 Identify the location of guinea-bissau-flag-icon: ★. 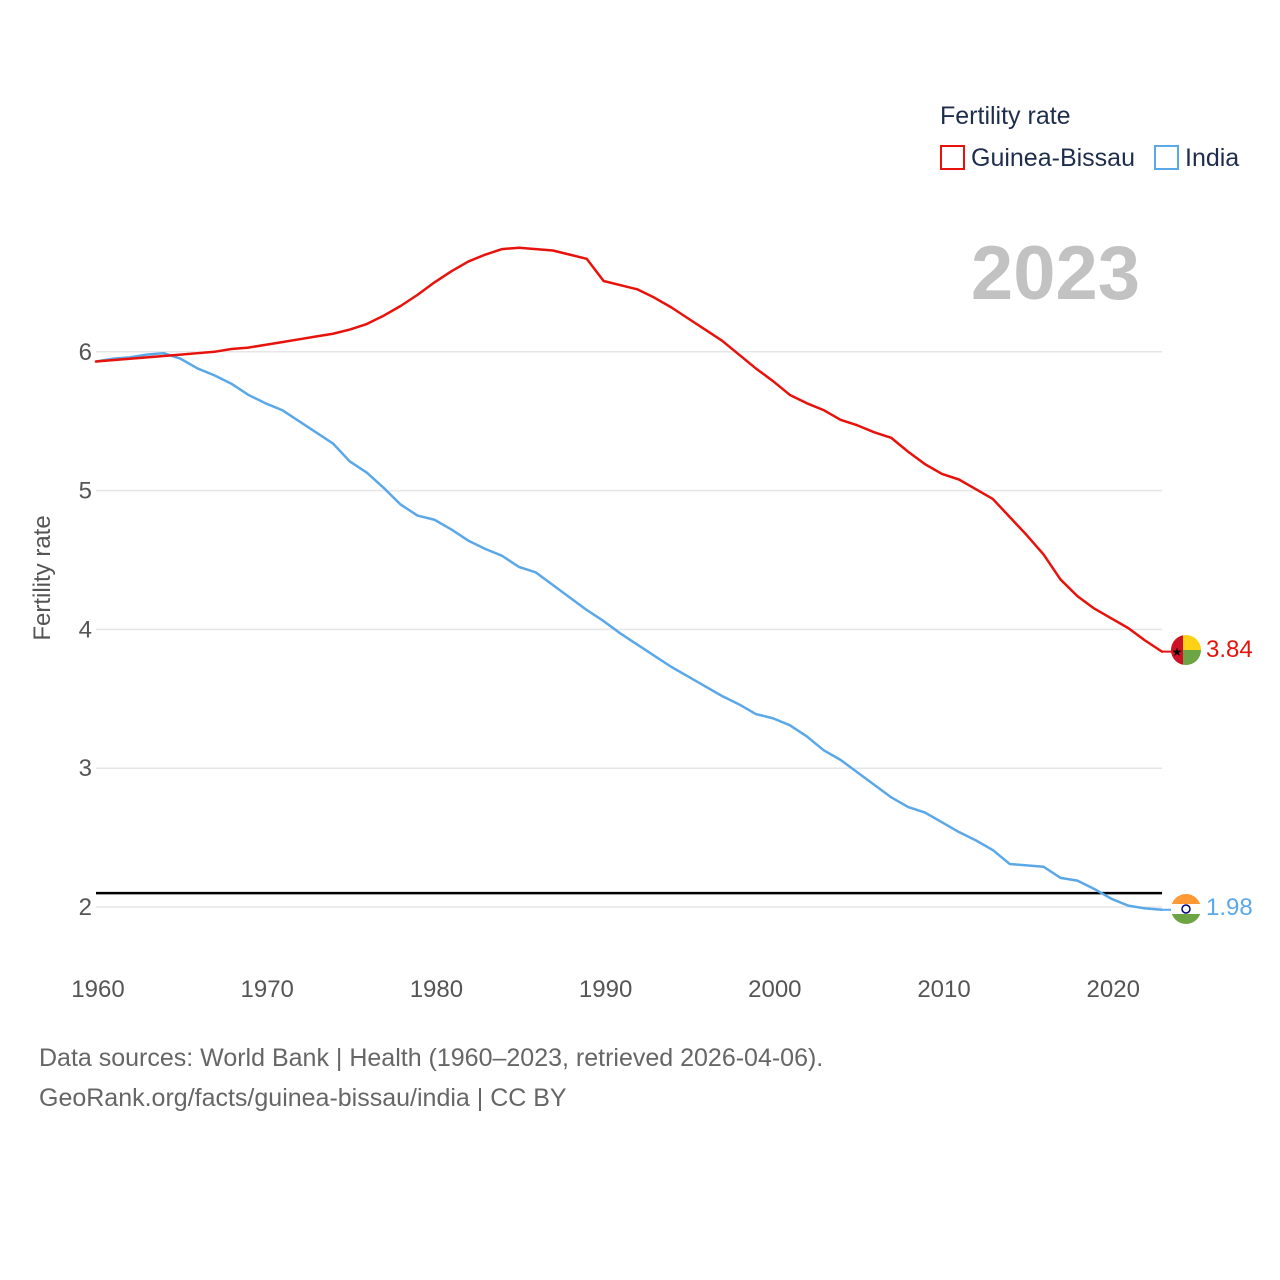
(1186, 650).